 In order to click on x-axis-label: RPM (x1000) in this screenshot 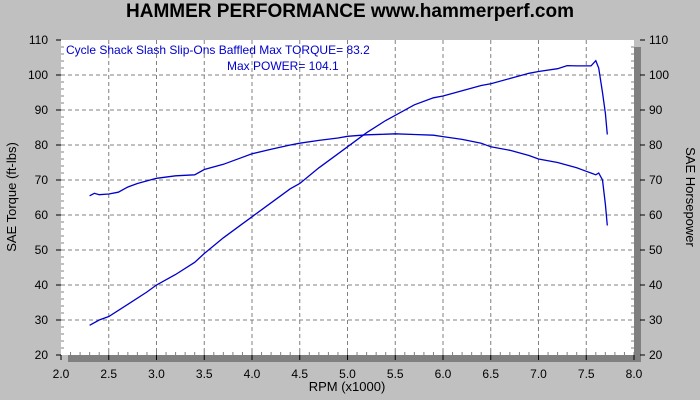, I will do `click(347, 386)`.